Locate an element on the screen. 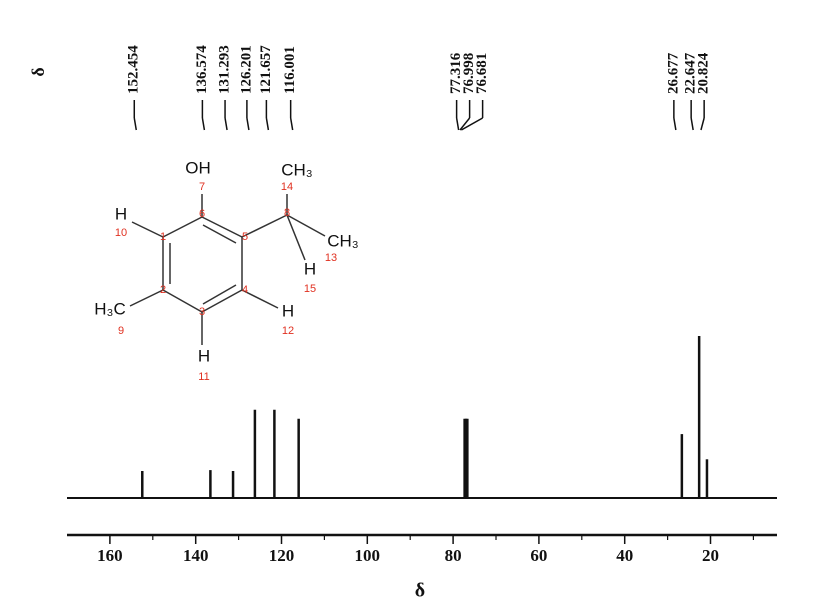 The height and width of the screenshot is (607, 834). x-tick-label: 140 is located at coordinates (196, 555).